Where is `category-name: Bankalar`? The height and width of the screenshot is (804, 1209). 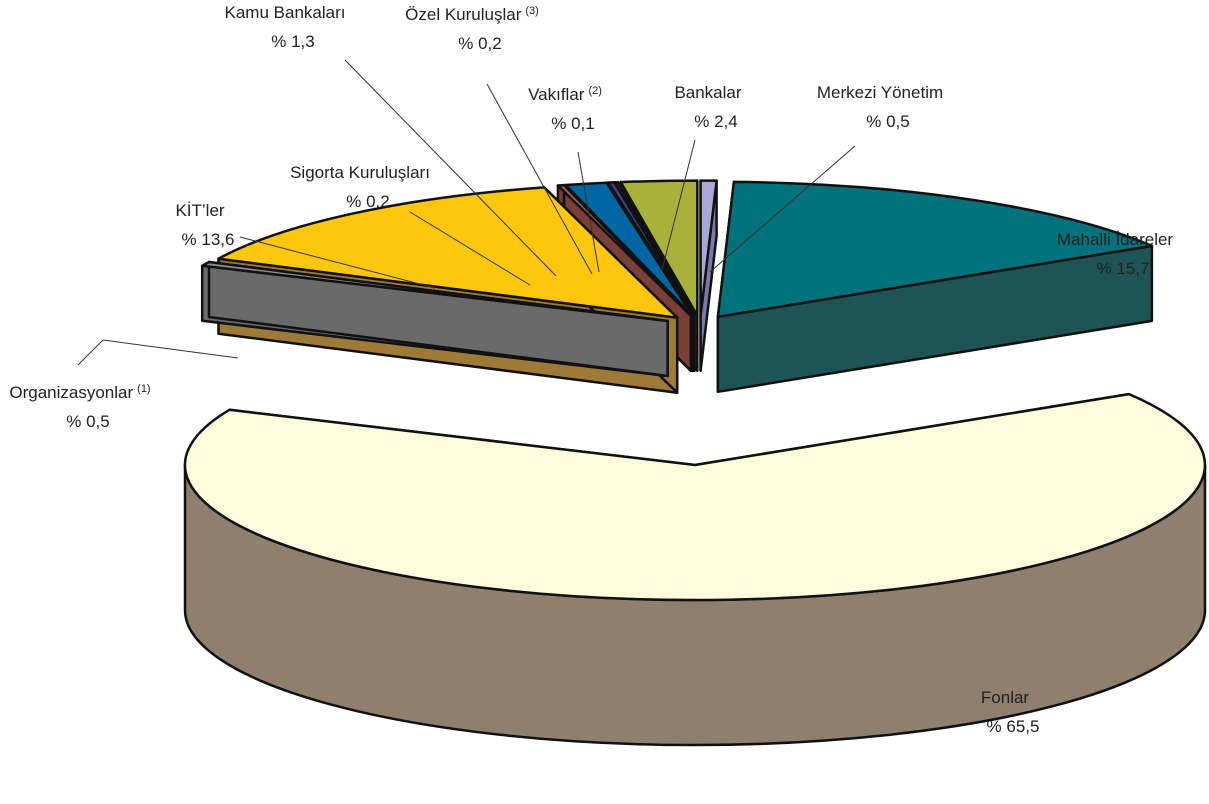
category-name: Bankalar is located at coordinates (707, 92).